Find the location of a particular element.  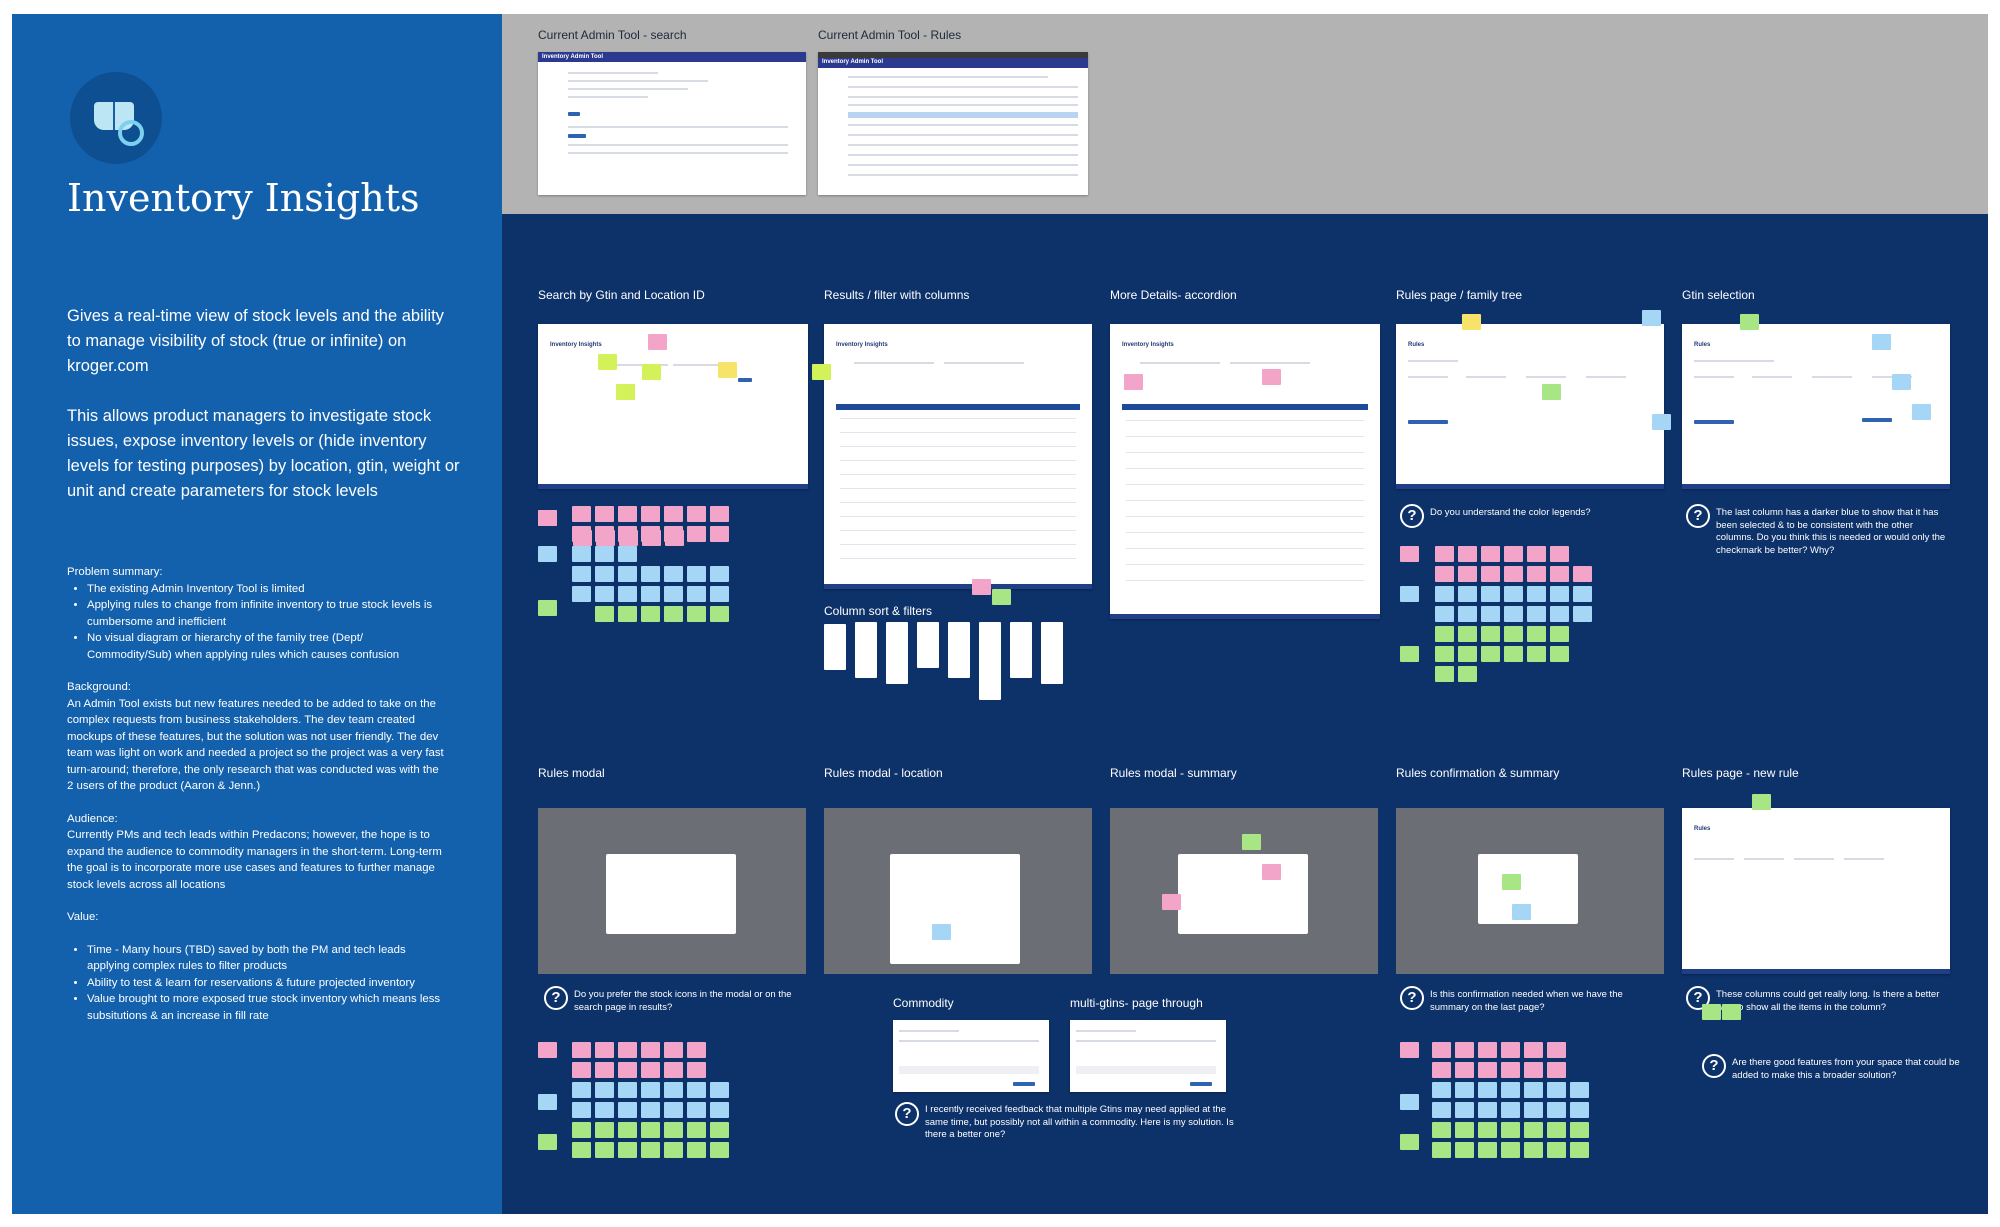

details-screen: Inventory Insights is located at coordinates (1245, 471).